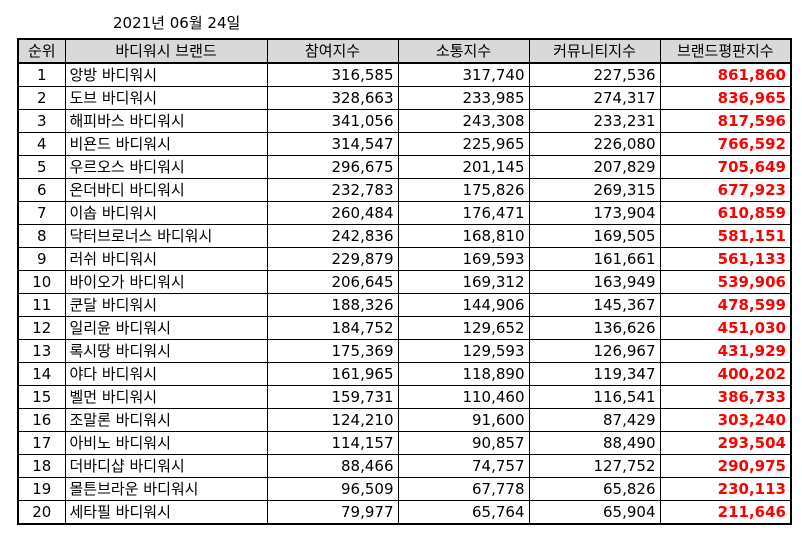  Describe the element at coordinates (332, 328) in the screenshot. I see `cell-participation: 184,752` at that location.